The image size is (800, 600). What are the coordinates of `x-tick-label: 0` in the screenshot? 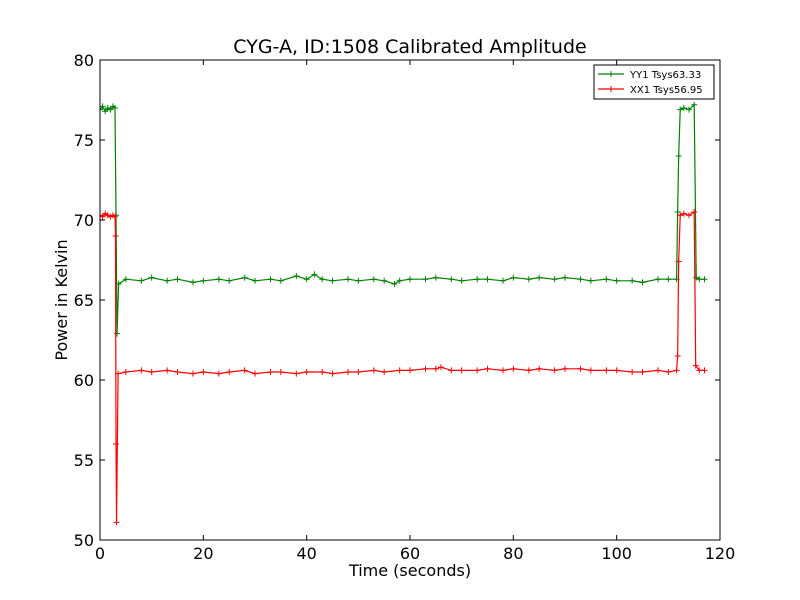 It's located at (100, 553).